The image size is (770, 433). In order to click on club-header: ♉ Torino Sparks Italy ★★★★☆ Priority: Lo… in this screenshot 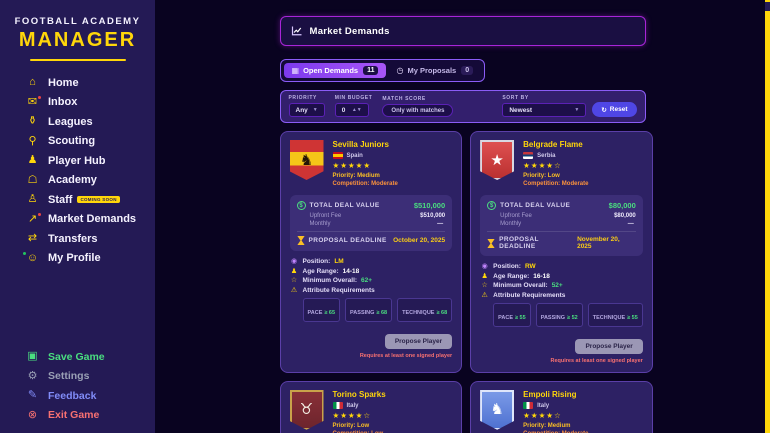, I will do `click(371, 411)`.